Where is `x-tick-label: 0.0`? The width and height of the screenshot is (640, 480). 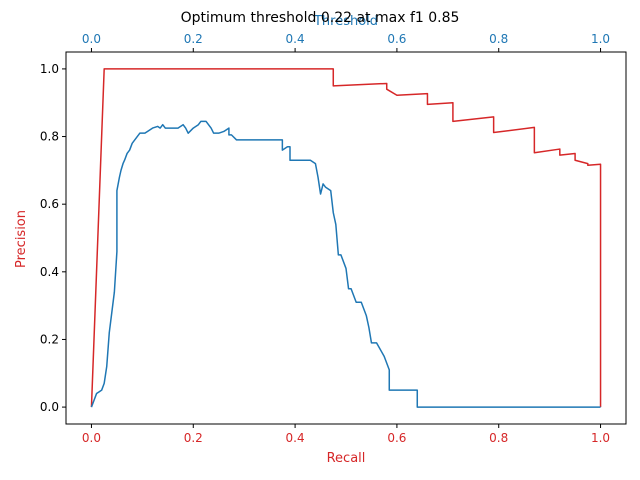
x-tick-label: 0.0 is located at coordinates (91, 438).